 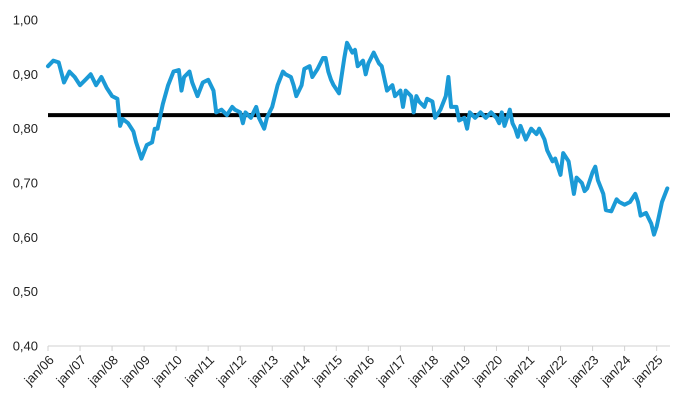 What do you see at coordinates (231, 370) in the screenshot?
I see `x-tick-label: jan/12` at bounding box center [231, 370].